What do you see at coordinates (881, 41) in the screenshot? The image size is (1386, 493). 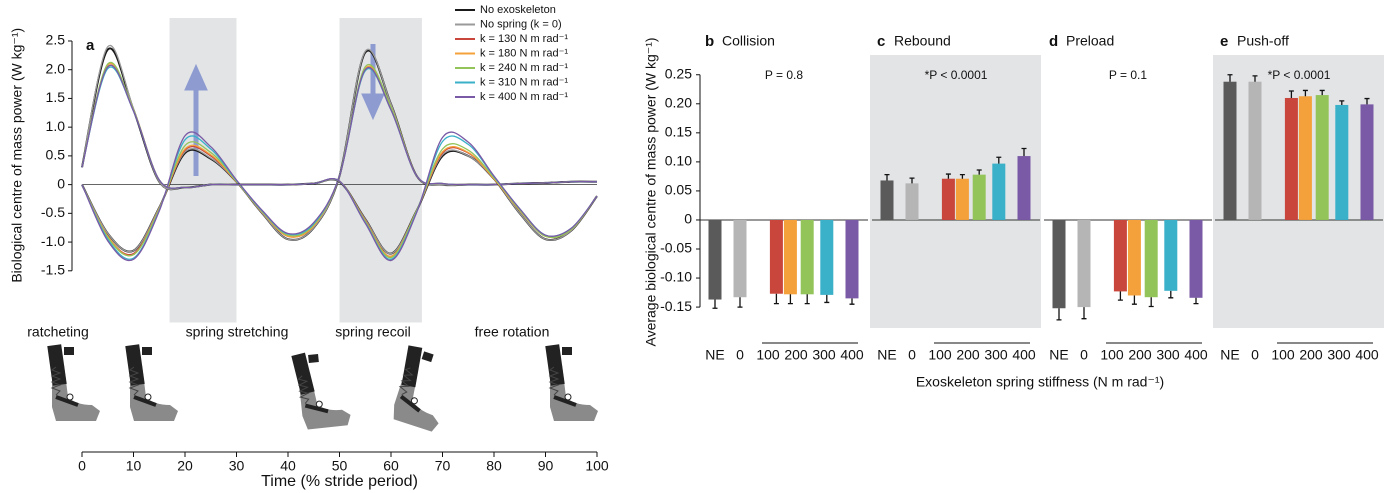 I see `panel-label: c` at bounding box center [881, 41].